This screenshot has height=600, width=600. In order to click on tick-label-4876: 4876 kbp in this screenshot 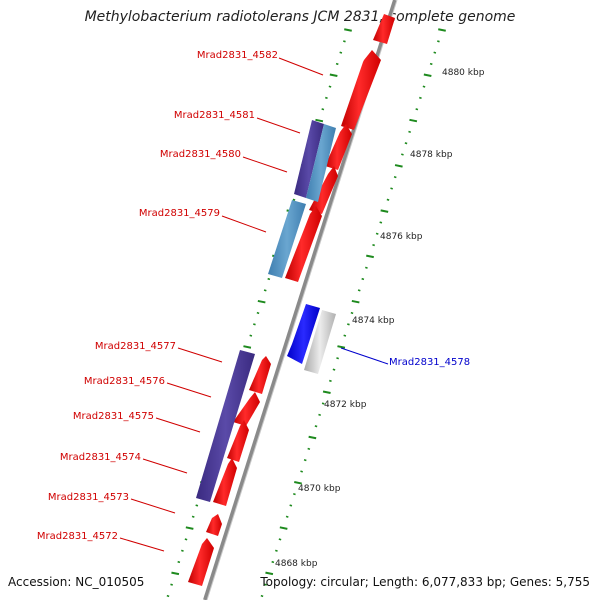, I will do `click(401, 237)`.